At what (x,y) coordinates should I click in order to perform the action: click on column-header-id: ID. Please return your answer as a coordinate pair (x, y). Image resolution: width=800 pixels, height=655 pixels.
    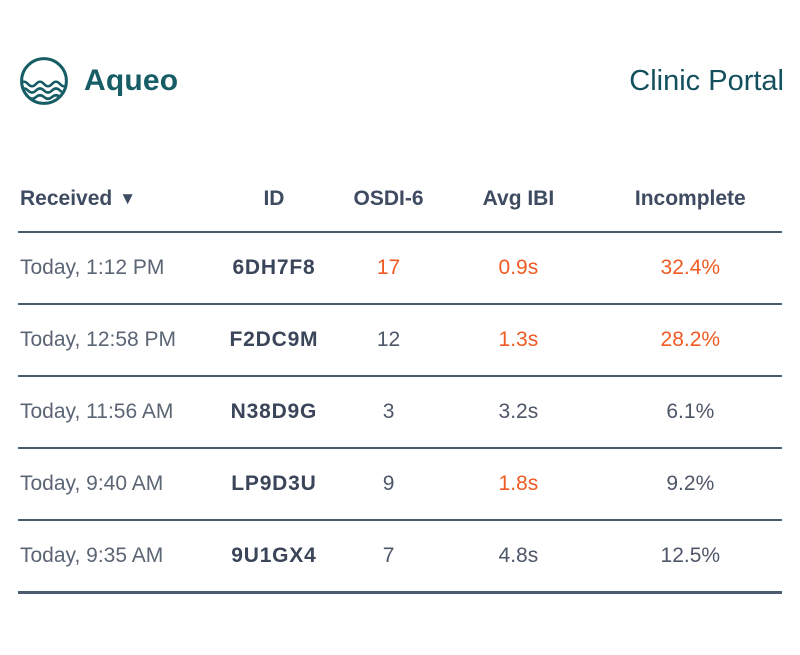
    Looking at the image, I should click on (274, 210).